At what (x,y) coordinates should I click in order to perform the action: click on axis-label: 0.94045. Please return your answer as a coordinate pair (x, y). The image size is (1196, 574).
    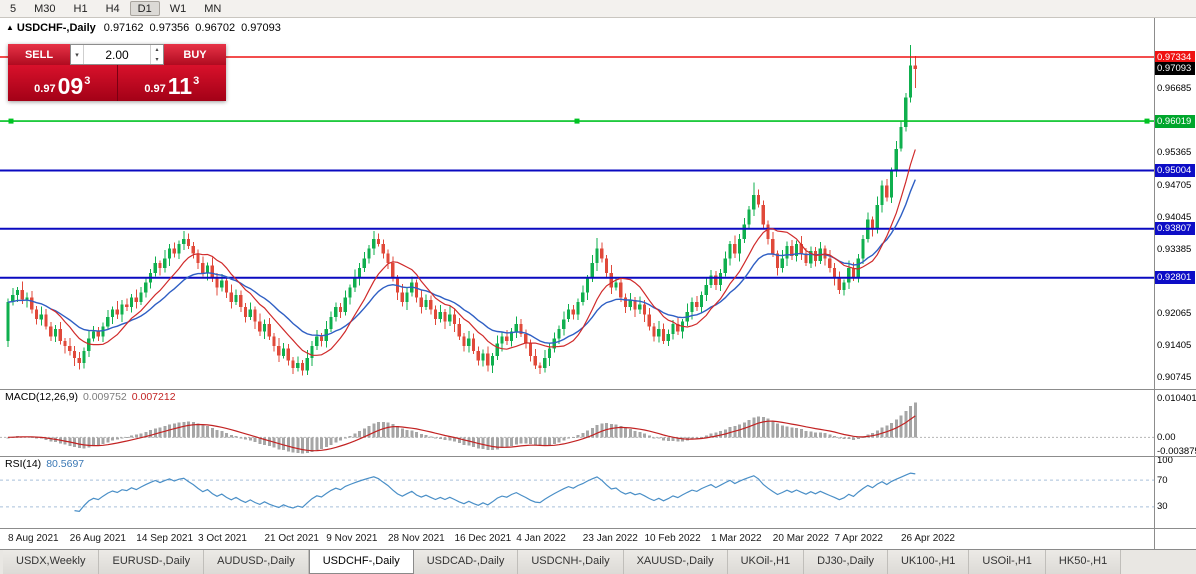
    Looking at the image, I should click on (1174, 217).